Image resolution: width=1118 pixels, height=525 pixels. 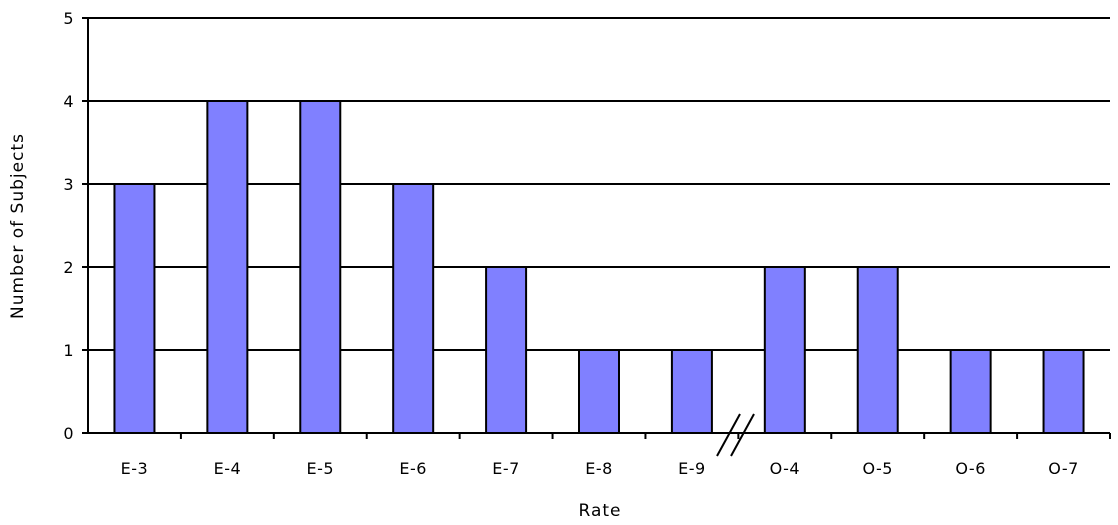 I want to click on x-tick-label-E-6: E-6, so click(x=413, y=468).